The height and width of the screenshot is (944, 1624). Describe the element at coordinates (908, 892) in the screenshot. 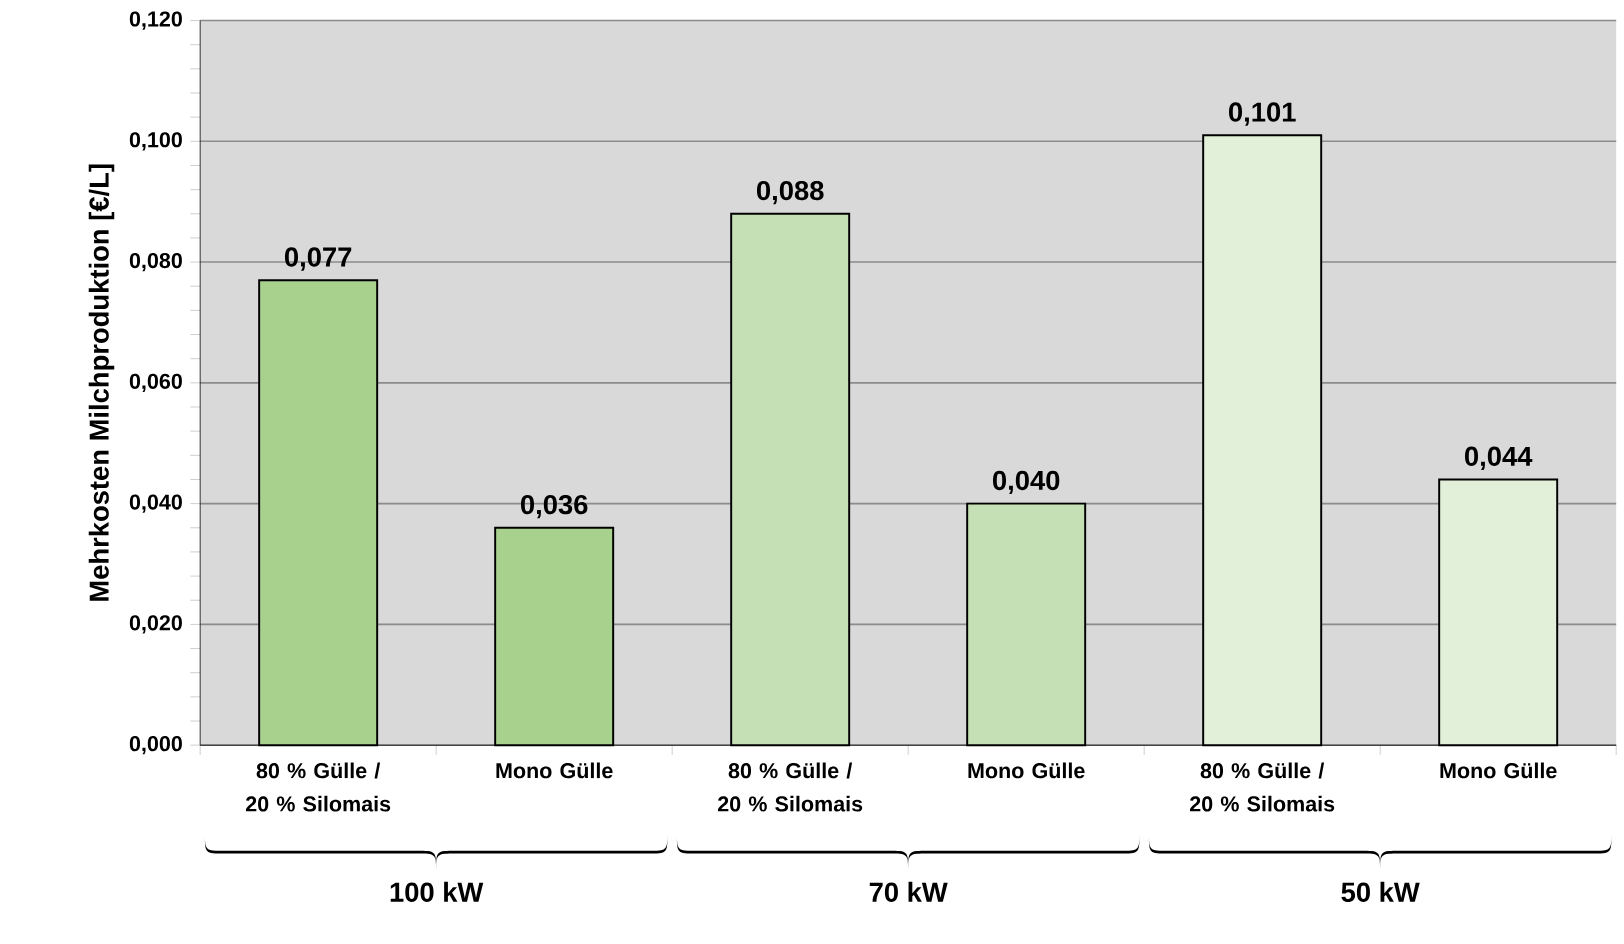

I see `text: 70 kW` at that location.